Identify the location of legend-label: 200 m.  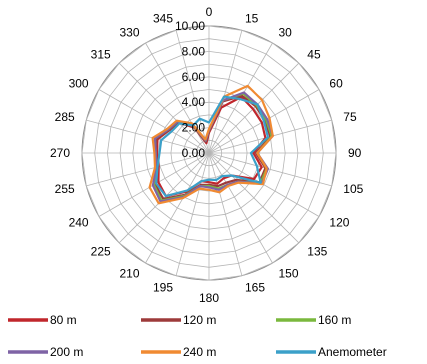
(66, 352).